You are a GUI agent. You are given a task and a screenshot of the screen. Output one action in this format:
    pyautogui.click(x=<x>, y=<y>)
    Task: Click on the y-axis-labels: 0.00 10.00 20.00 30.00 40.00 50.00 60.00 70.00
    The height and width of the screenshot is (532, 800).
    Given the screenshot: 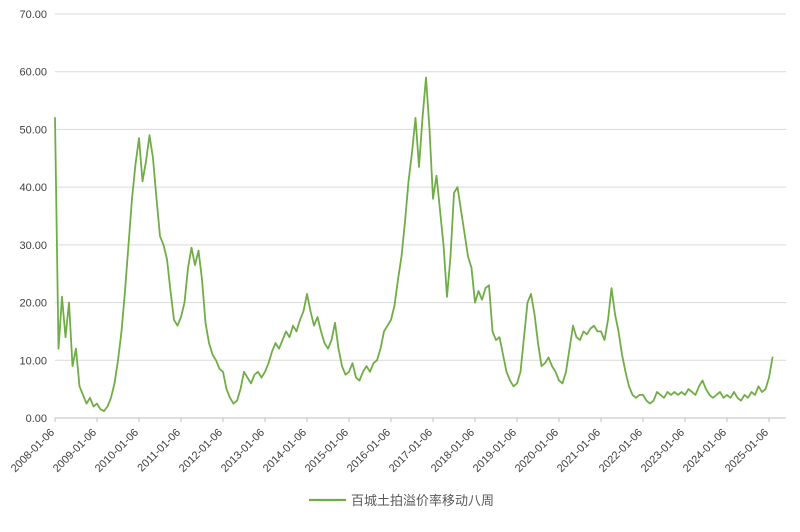 What is the action you would take?
    pyautogui.click(x=33, y=217)
    